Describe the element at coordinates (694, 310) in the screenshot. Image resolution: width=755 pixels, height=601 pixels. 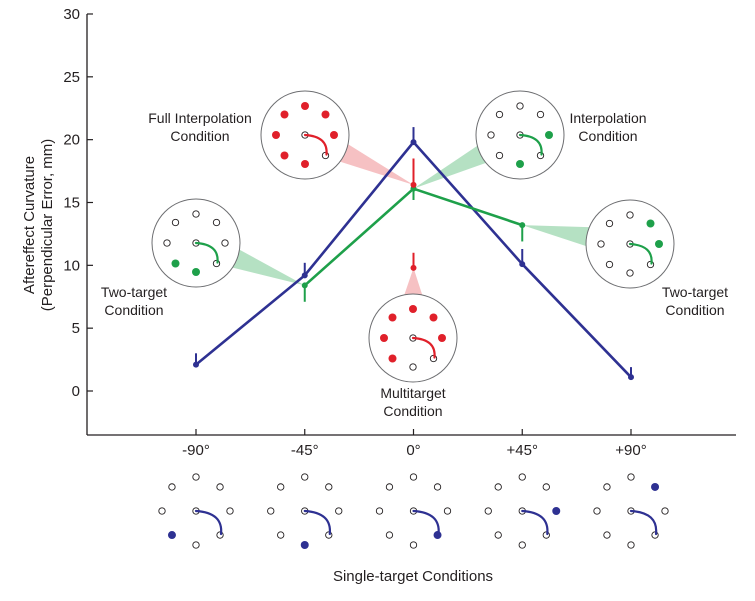
I see `annotation-label-two-right: Condition` at that location.